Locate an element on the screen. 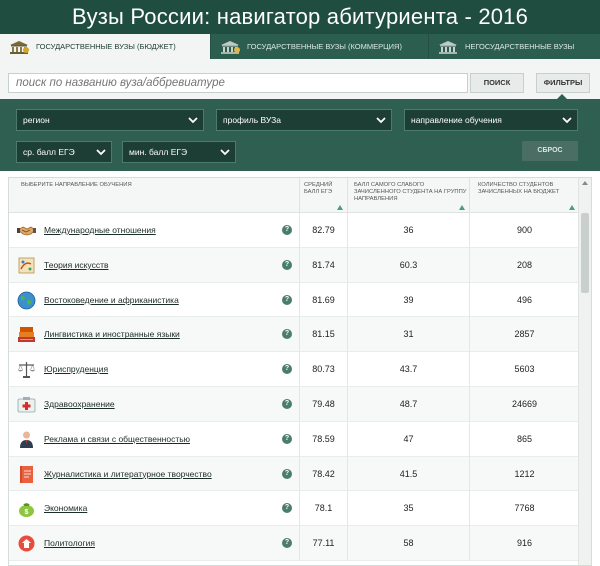  tab-private: Негосударственные вузы is located at coordinates (514, 46).